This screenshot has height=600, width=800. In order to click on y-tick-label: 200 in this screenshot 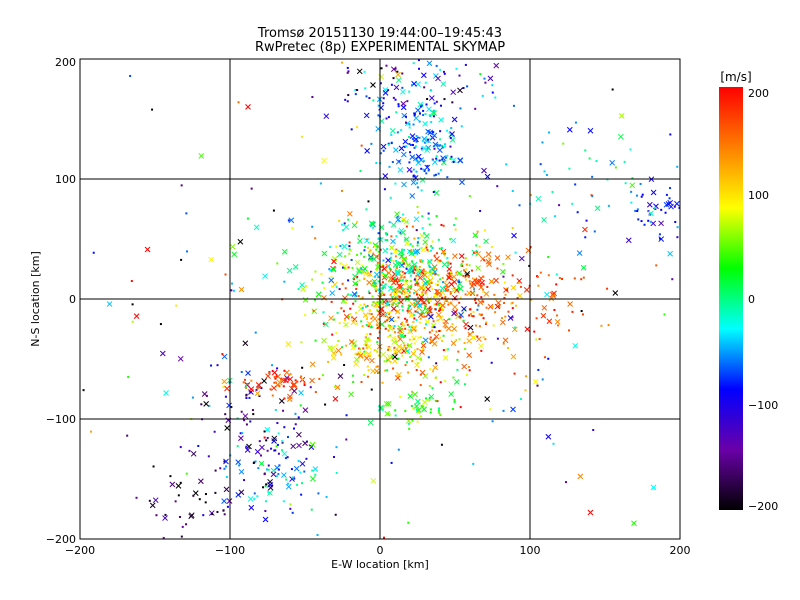, I will do `click(65, 62)`.